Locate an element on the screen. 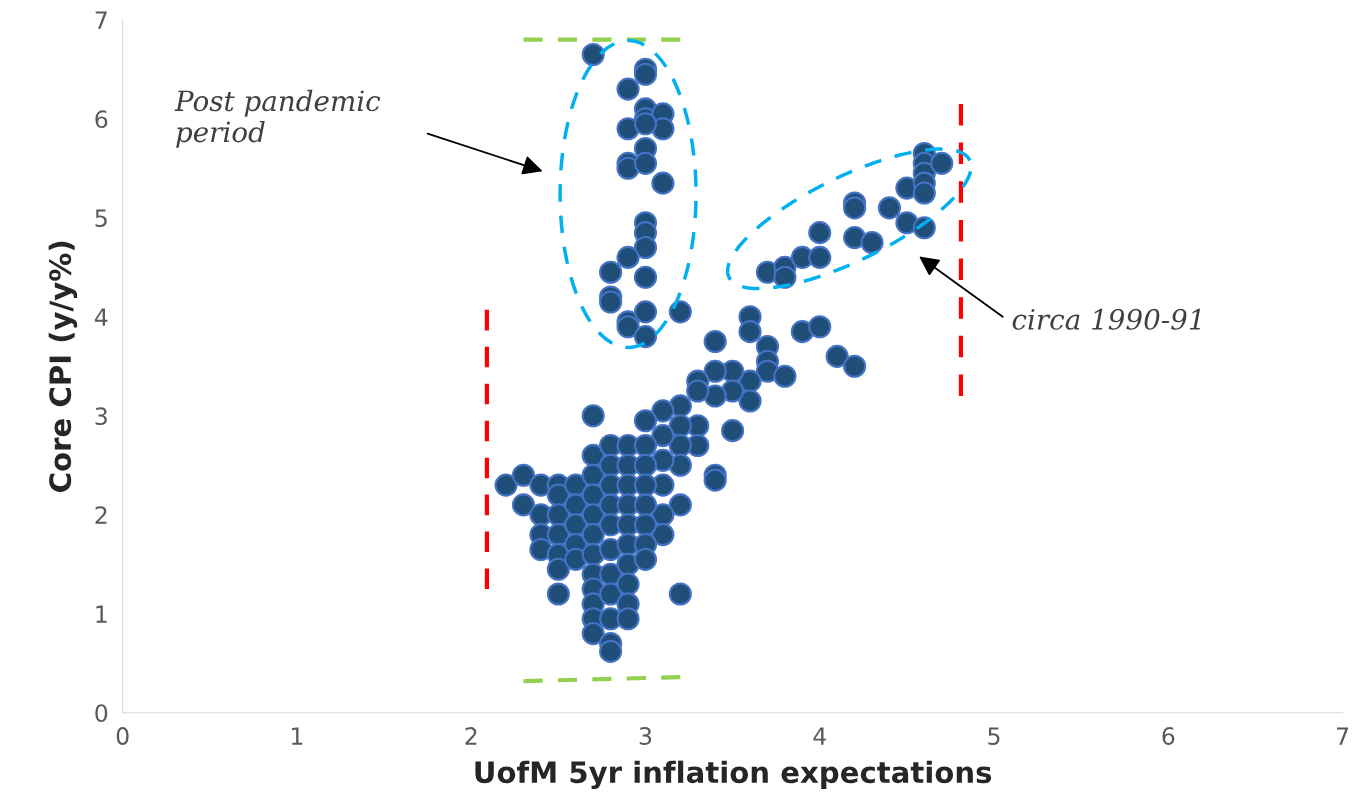  x-tick-label: 3 is located at coordinates (645, 736).